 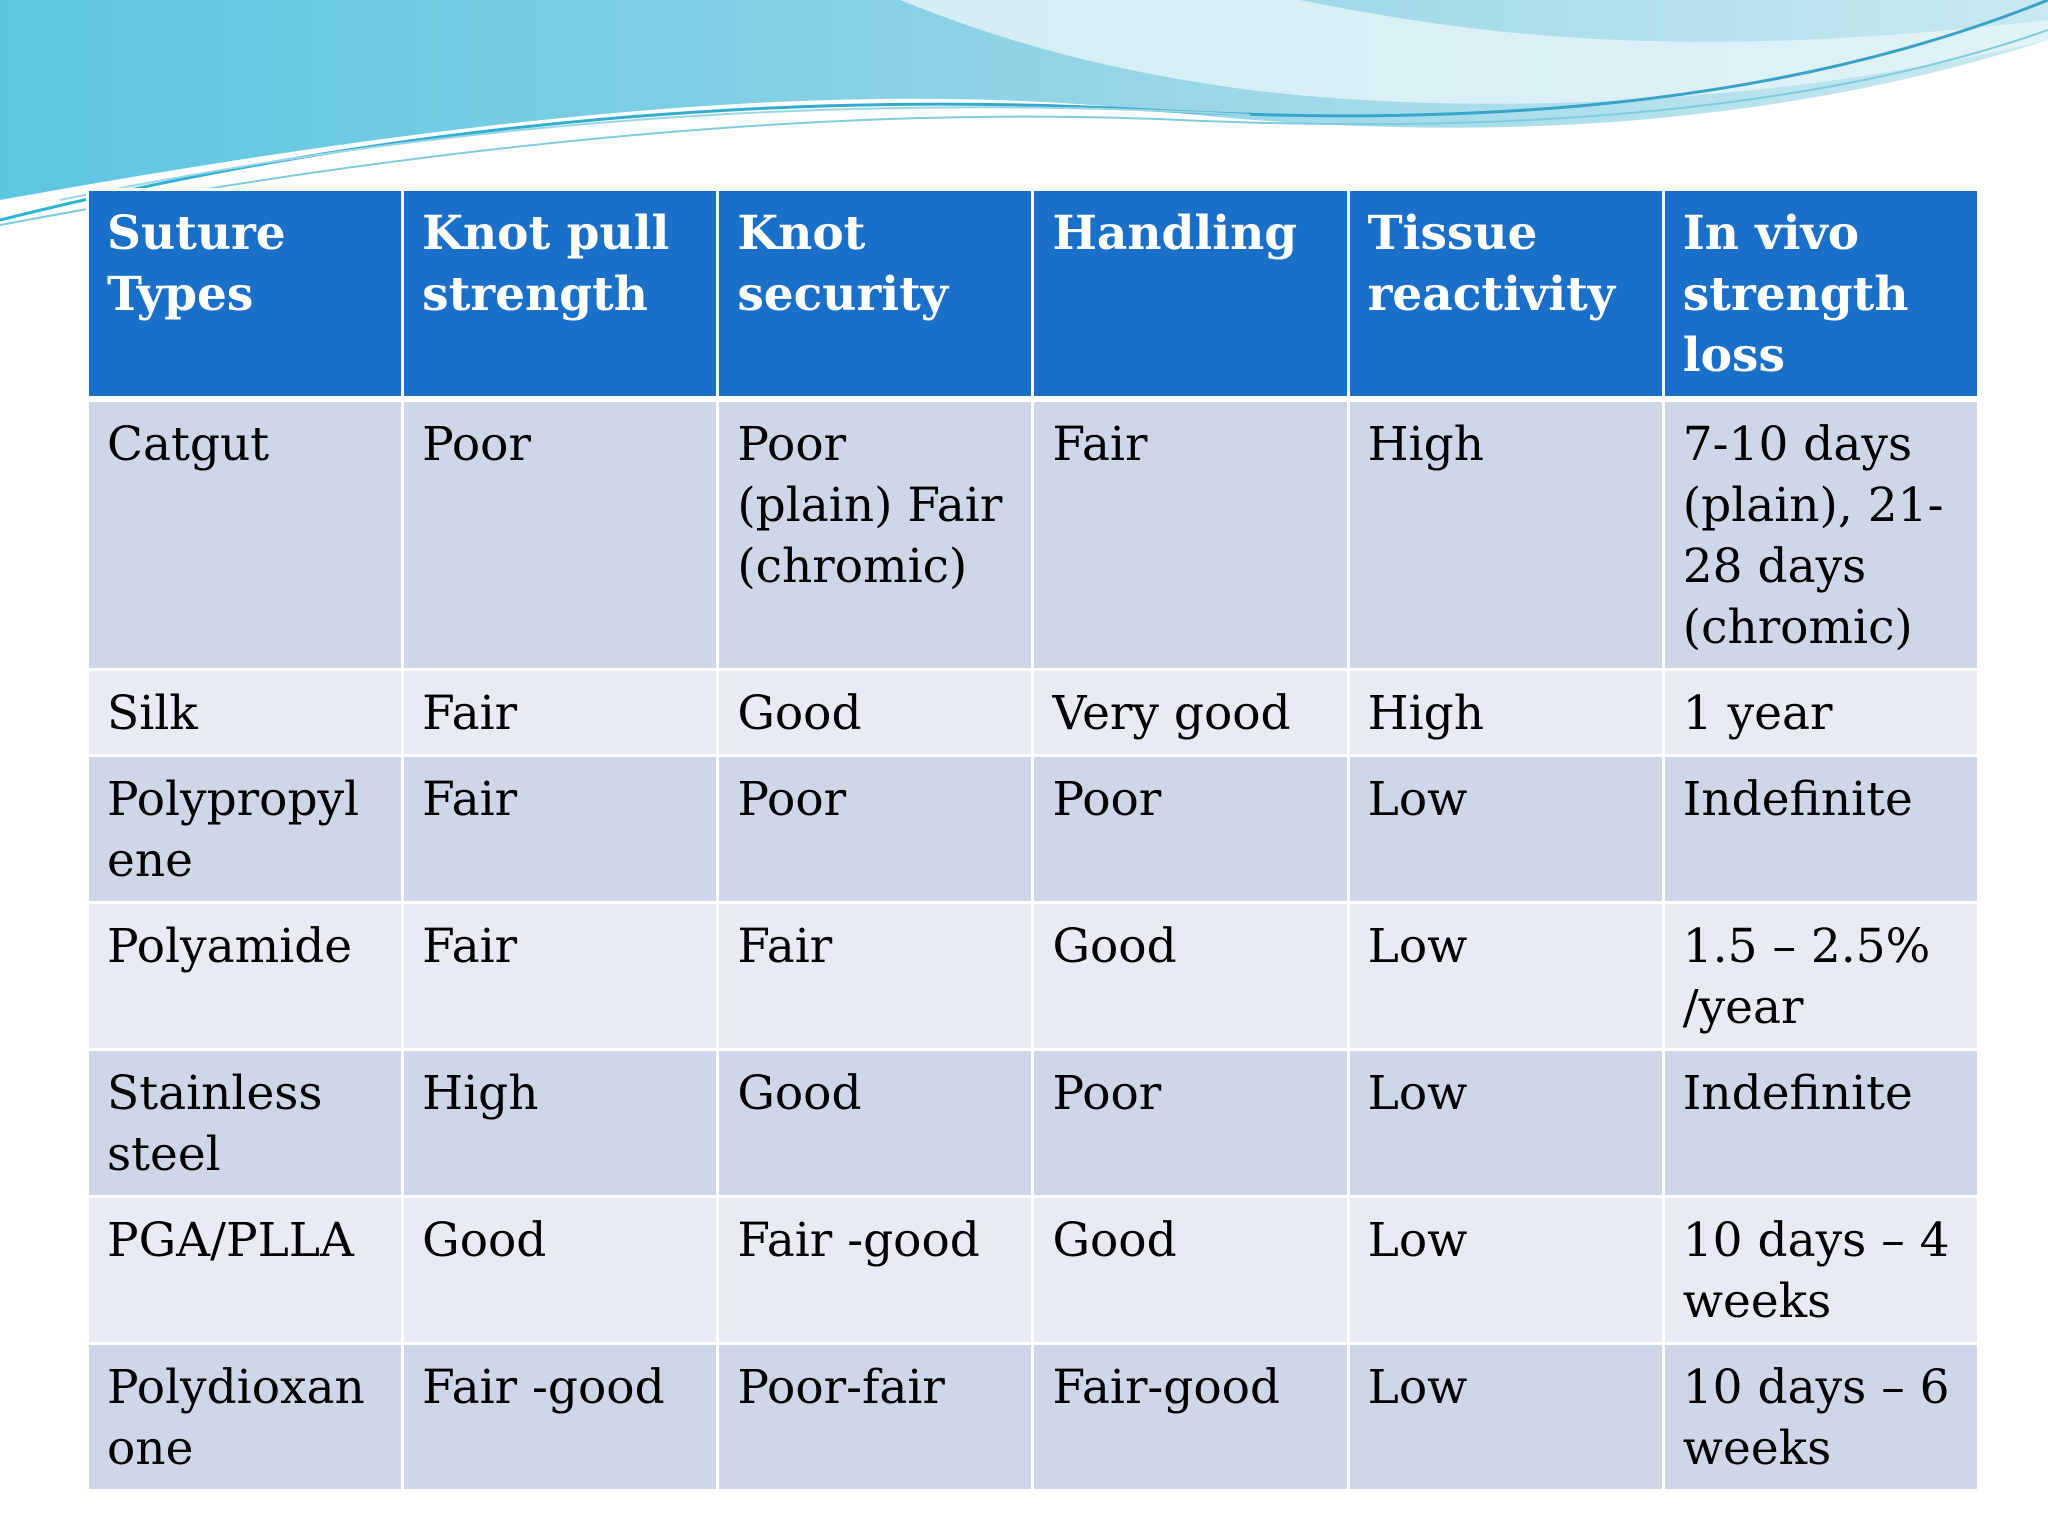 What do you see at coordinates (1821, 1270) in the screenshot?
I see `table-cell: 10 days – 4 weeks` at bounding box center [1821, 1270].